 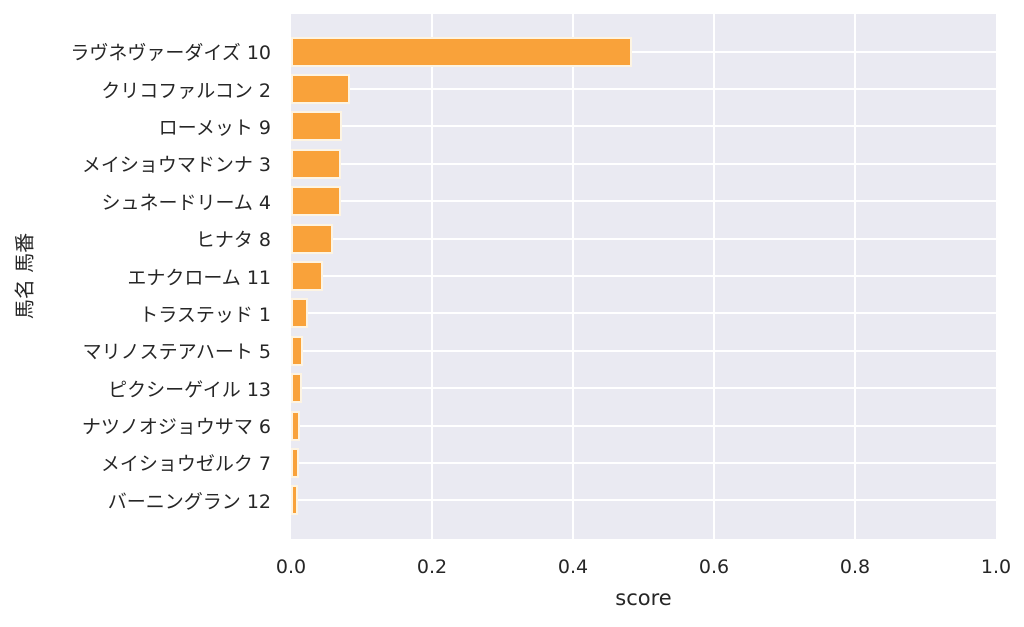 What do you see at coordinates (189, 501) in the screenshot?
I see `category-label: バーニングラン 12` at bounding box center [189, 501].